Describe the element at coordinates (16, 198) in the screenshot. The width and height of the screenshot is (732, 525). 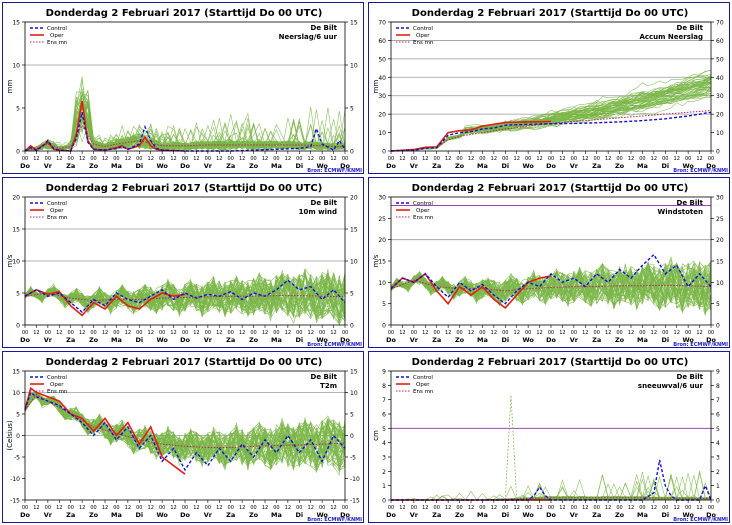
I see `y-tick-label-left: 20` at that location.